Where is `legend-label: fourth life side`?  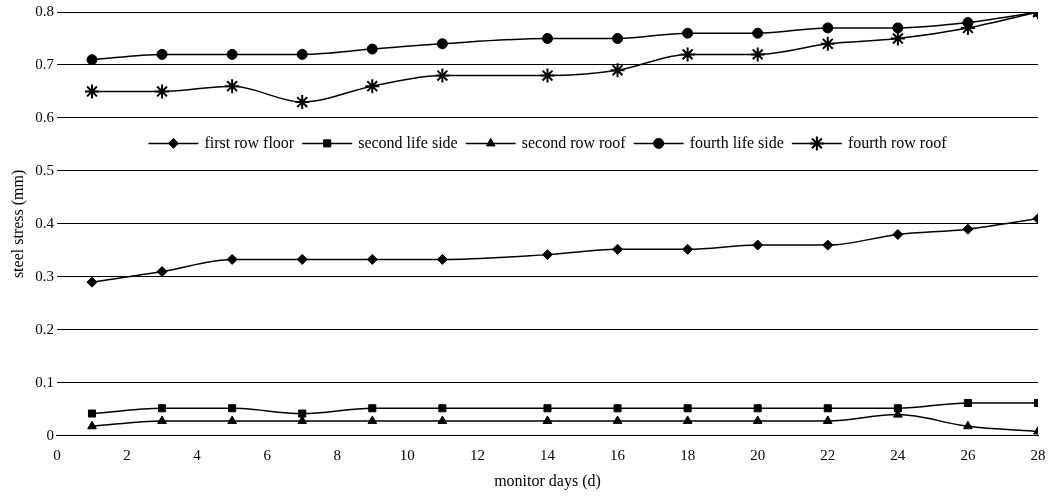 legend-label: fourth life side is located at coordinates (736, 142).